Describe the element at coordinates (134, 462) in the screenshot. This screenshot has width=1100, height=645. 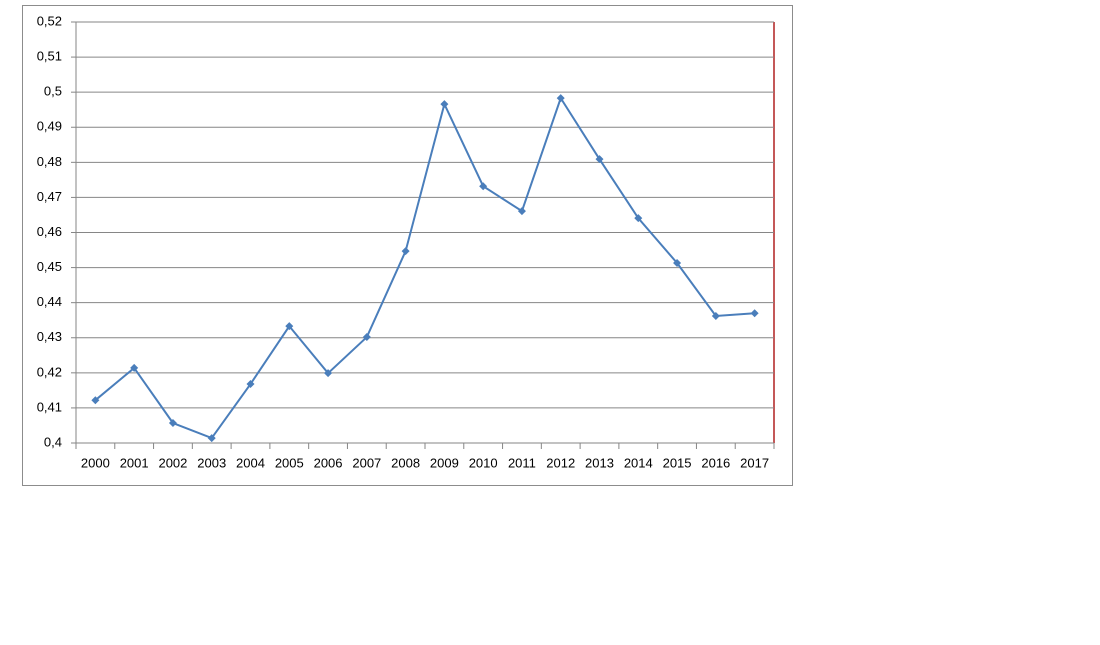
I see `x-tick-label: 2001` at that location.